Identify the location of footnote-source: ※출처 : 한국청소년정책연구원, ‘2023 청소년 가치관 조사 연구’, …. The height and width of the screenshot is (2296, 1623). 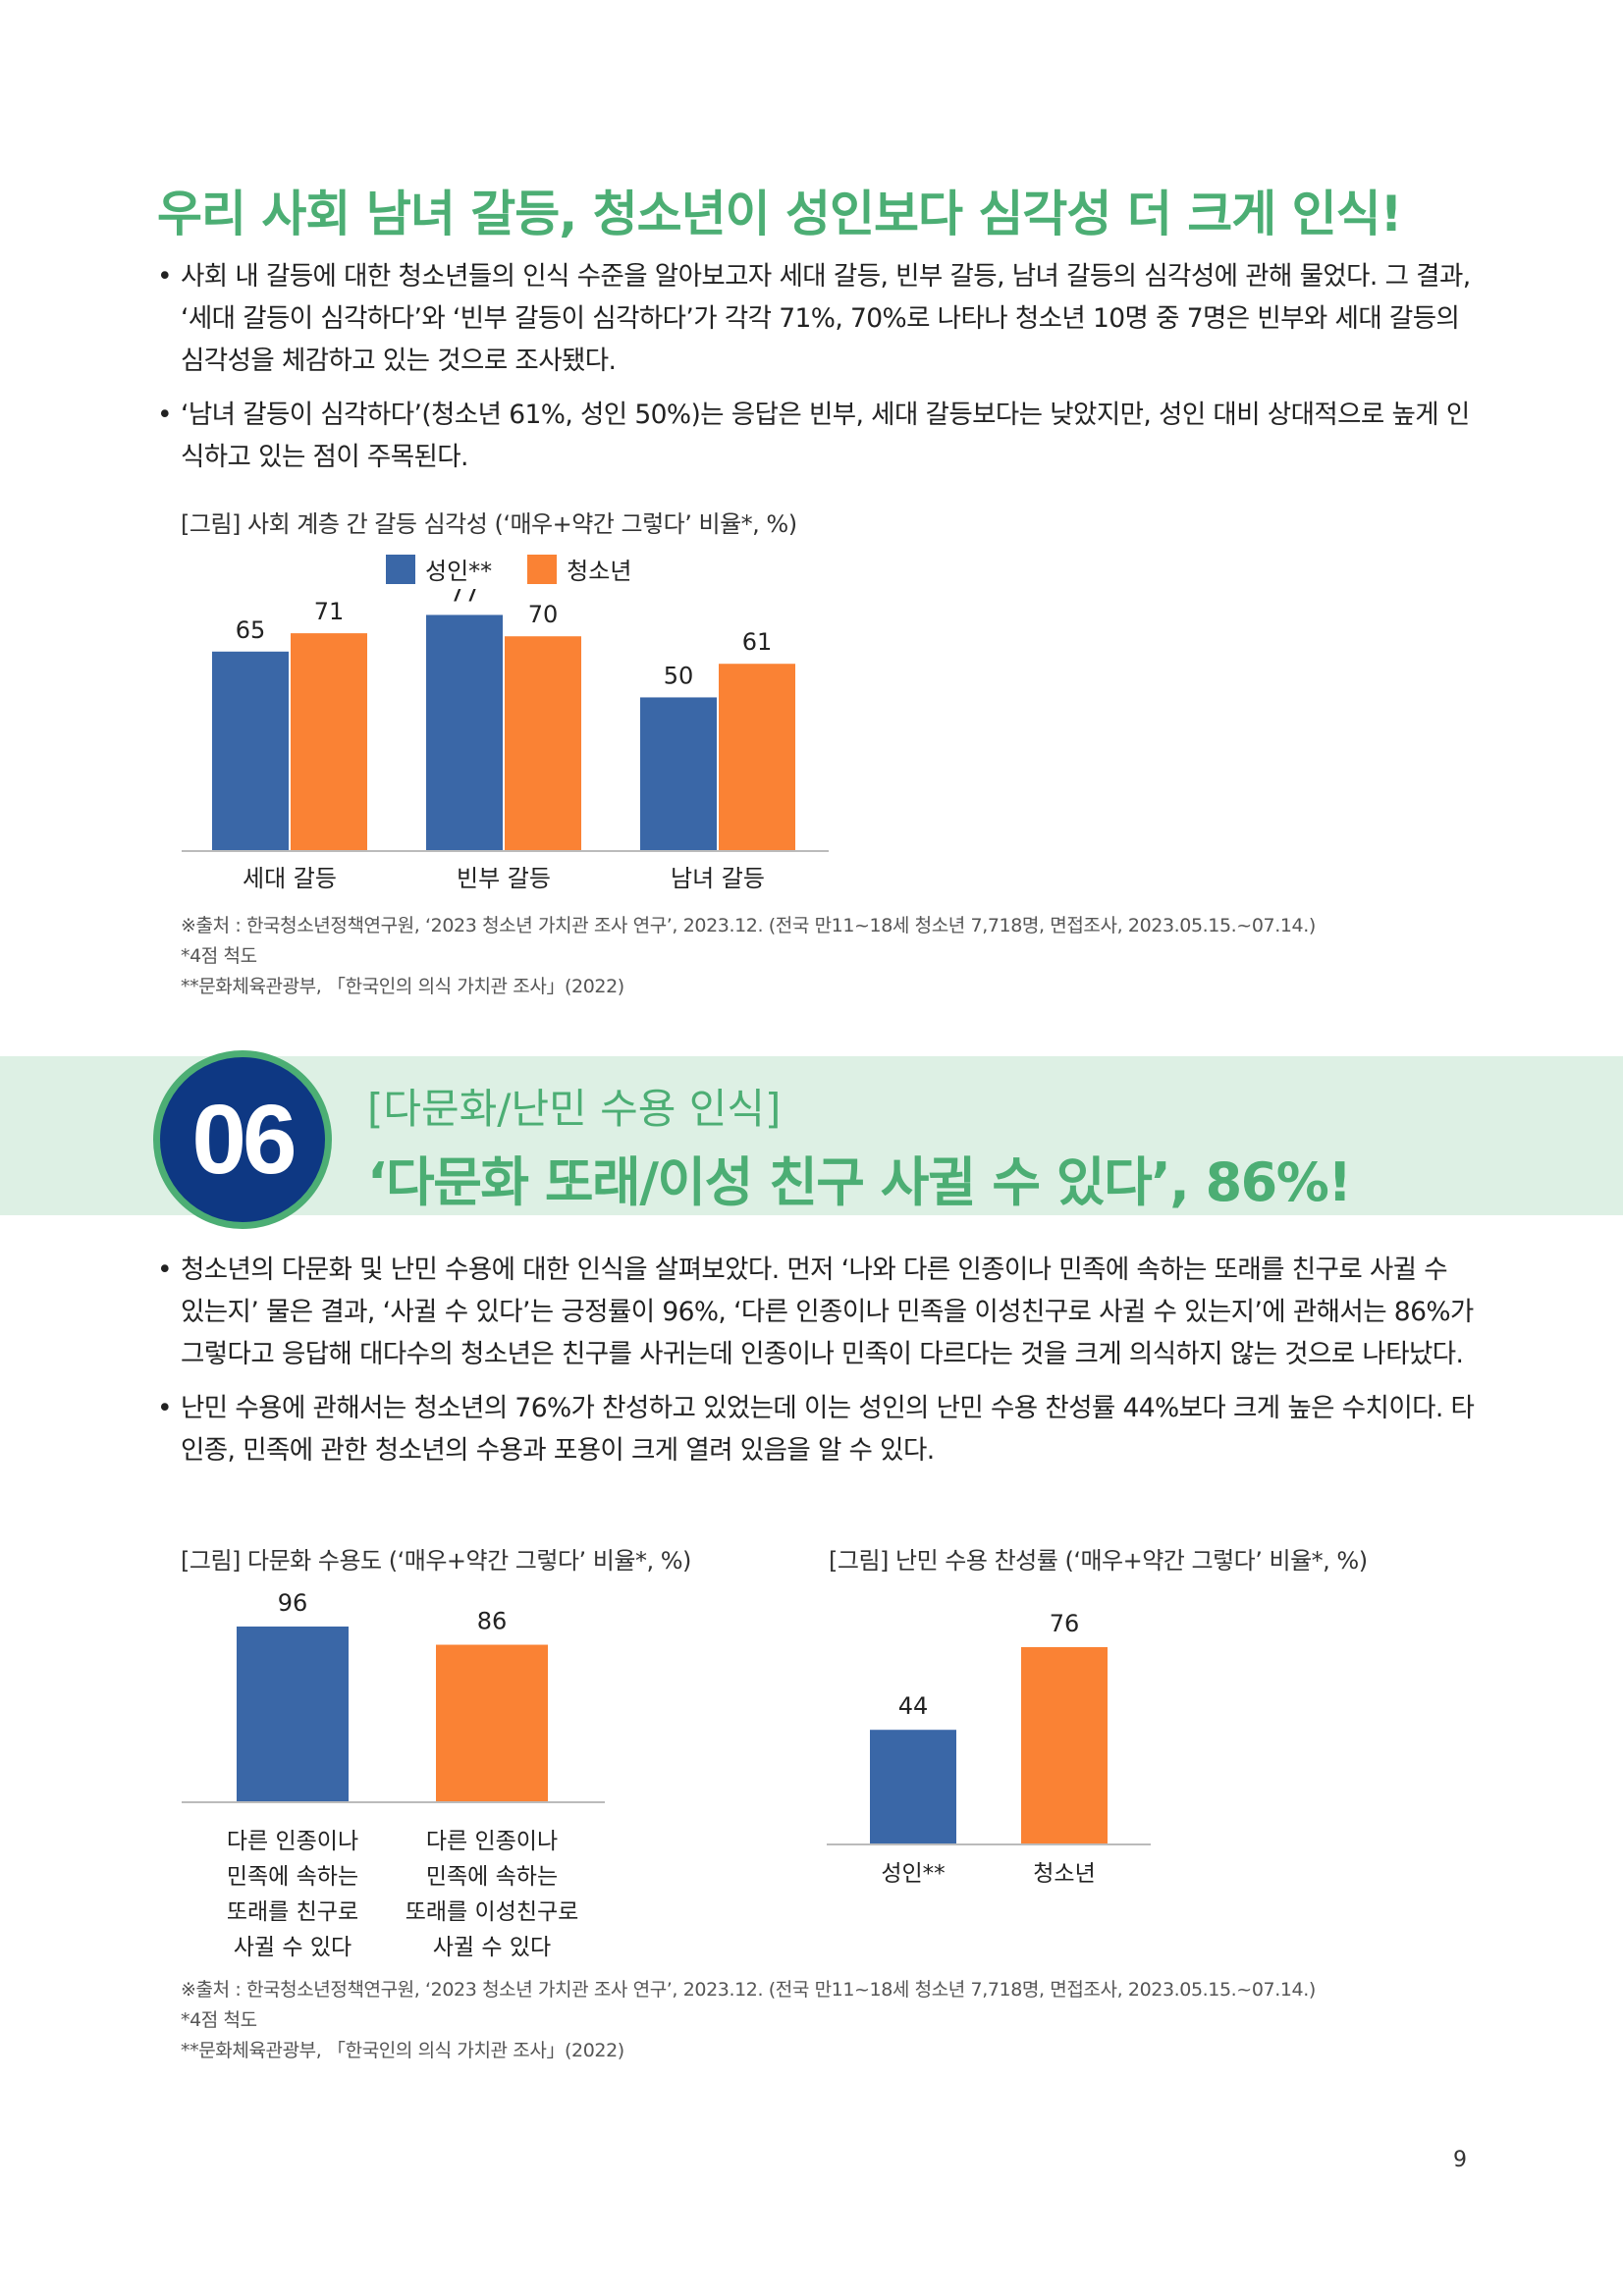
(748, 925).